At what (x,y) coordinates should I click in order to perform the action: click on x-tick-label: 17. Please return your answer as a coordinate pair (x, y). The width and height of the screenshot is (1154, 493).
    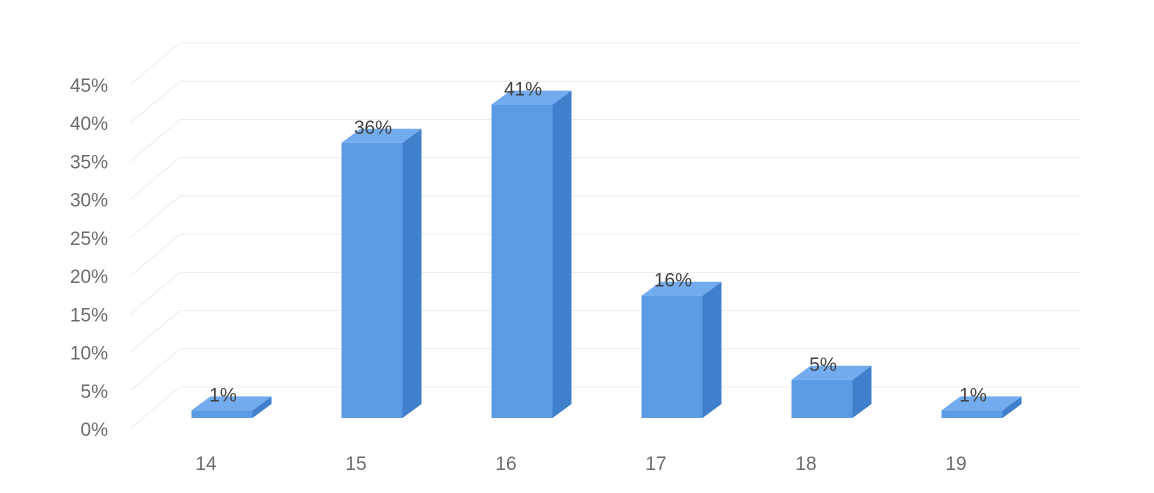
    Looking at the image, I should click on (655, 464).